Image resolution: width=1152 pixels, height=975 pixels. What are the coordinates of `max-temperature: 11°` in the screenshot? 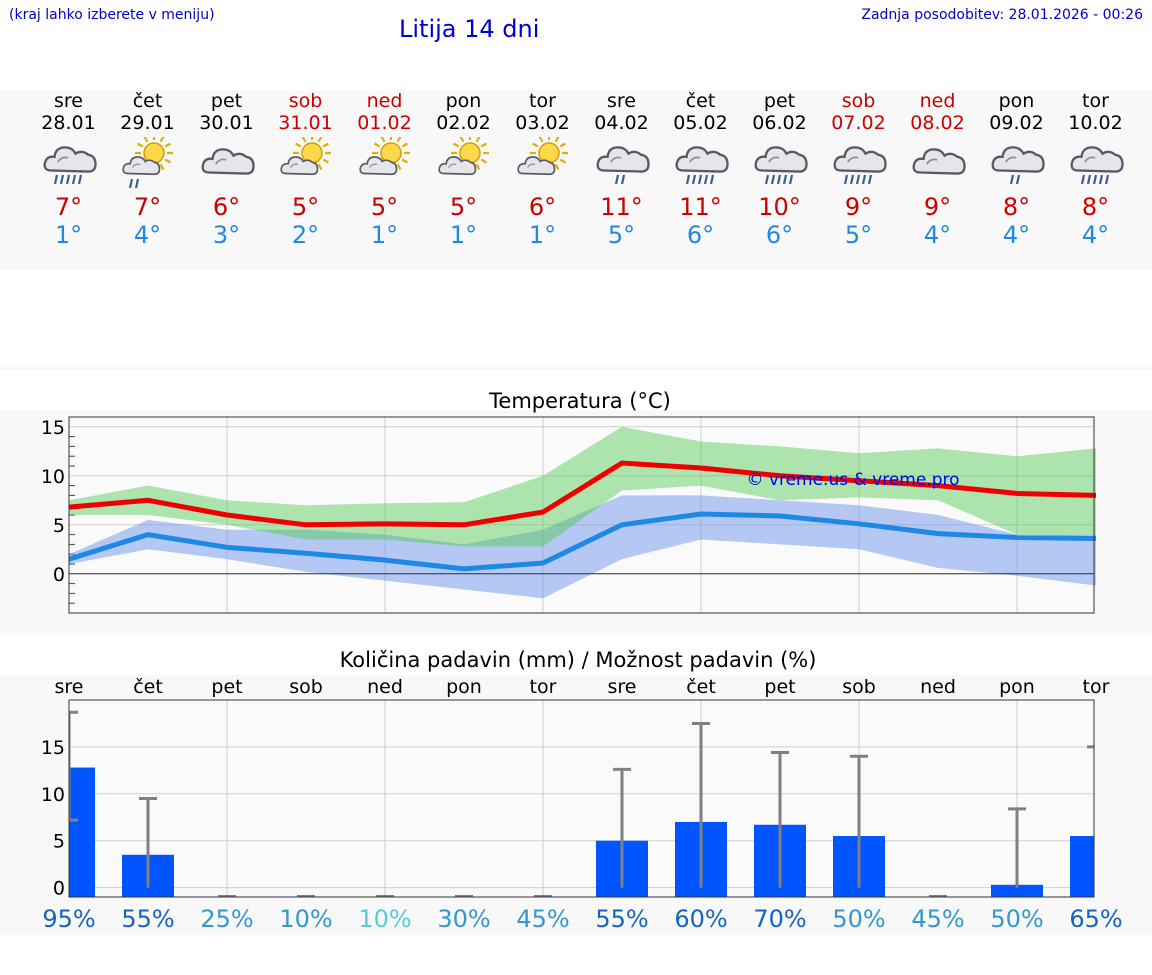 It's located at (621, 207).